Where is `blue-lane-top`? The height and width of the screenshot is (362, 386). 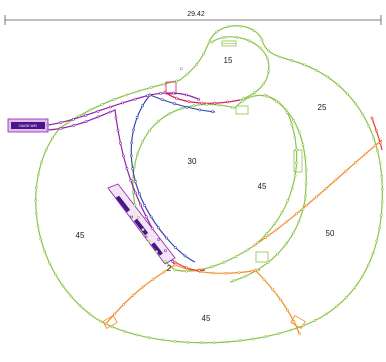
blue-lane-top is located at coordinates (182, 103).